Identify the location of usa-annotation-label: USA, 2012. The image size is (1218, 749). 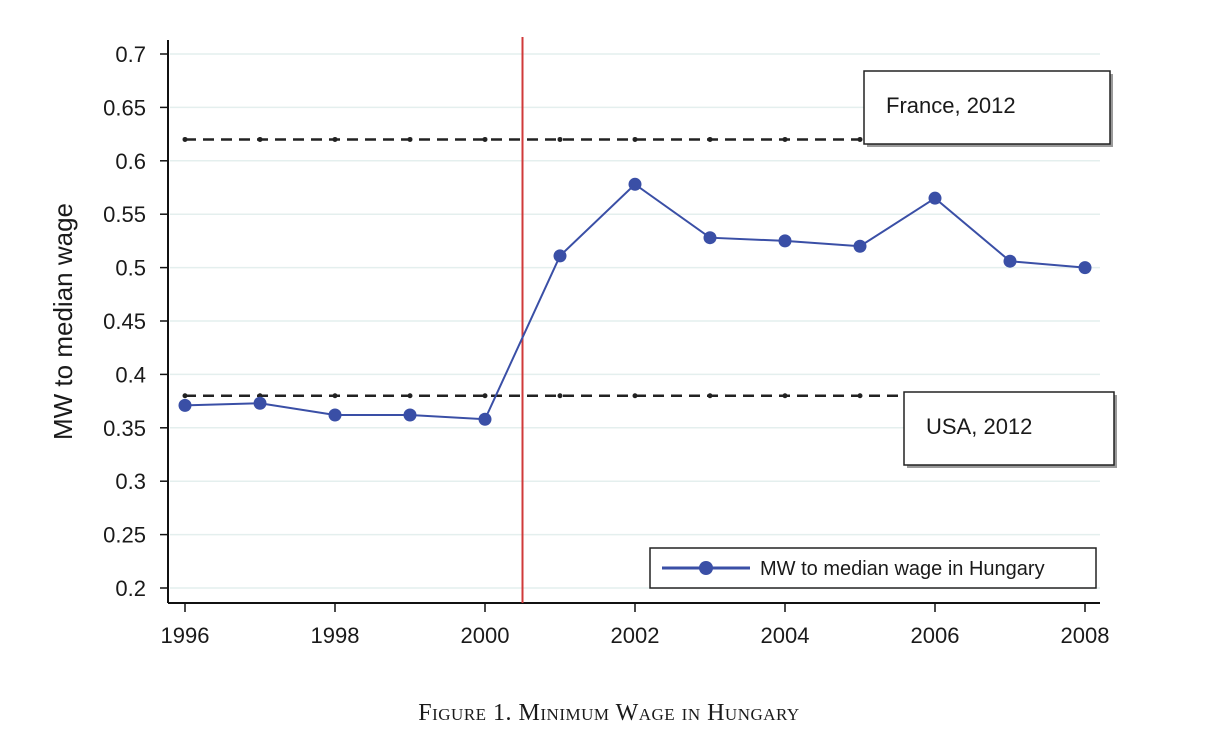
(979, 426).